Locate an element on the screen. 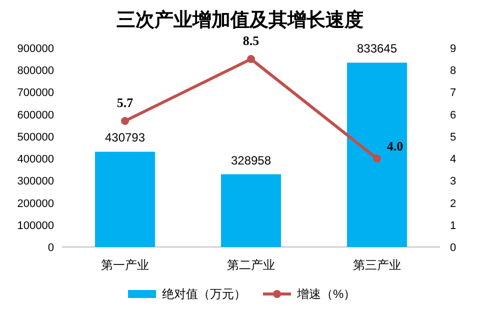  y2-tick-label: 8 is located at coordinates (453, 71).